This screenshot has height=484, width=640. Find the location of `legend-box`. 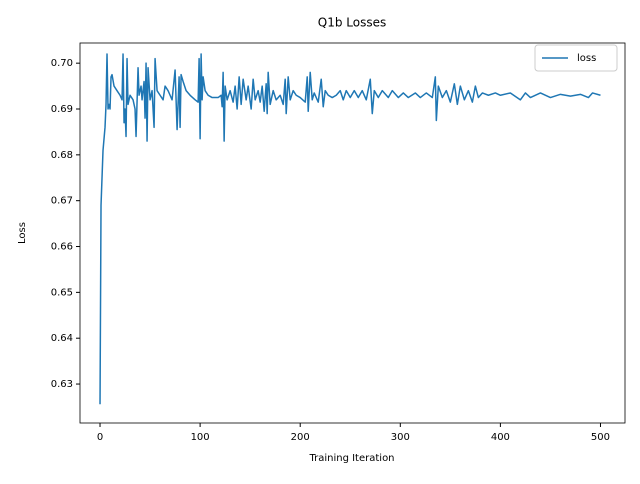

legend-box is located at coordinates (576, 58).